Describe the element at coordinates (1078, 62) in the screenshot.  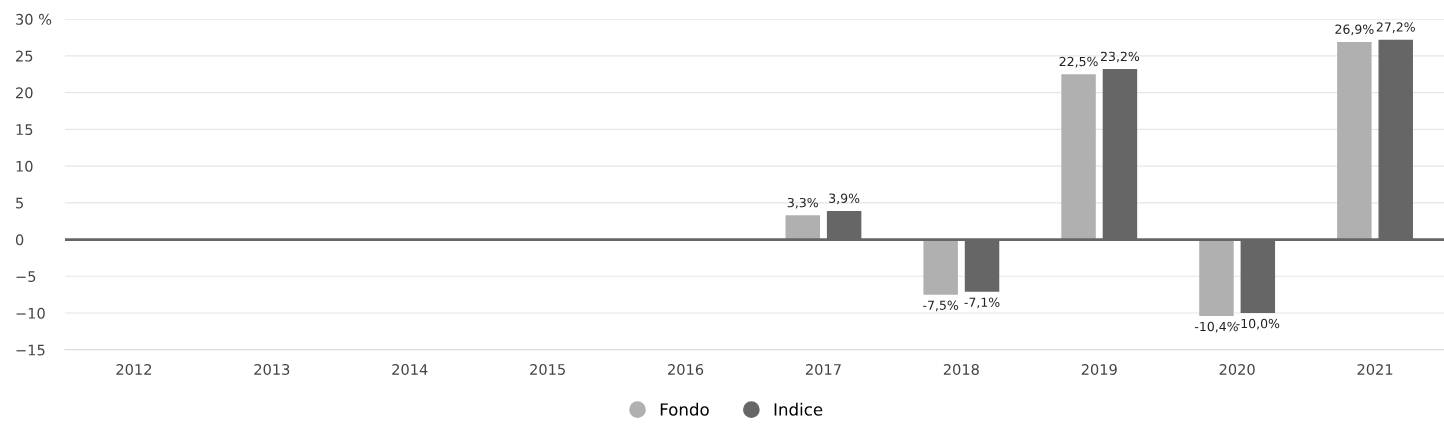
I see `data-label: 22,5%` at that location.